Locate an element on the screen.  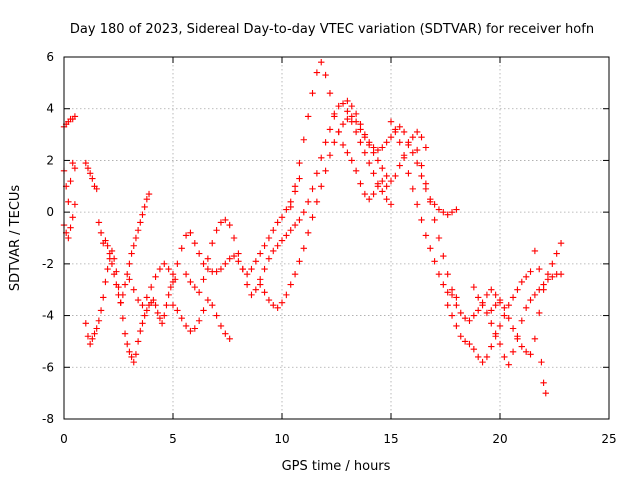
x-tick-label: 15 is located at coordinates (390, 439).